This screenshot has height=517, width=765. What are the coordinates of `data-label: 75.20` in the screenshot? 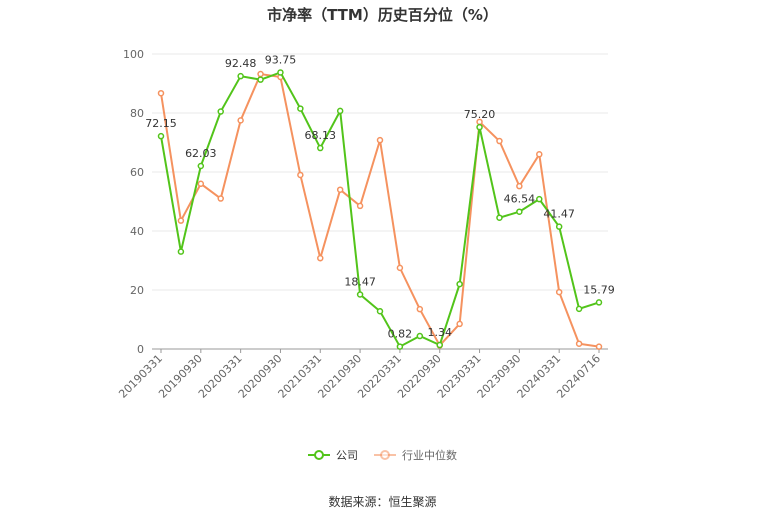 It's located at (480, 114).